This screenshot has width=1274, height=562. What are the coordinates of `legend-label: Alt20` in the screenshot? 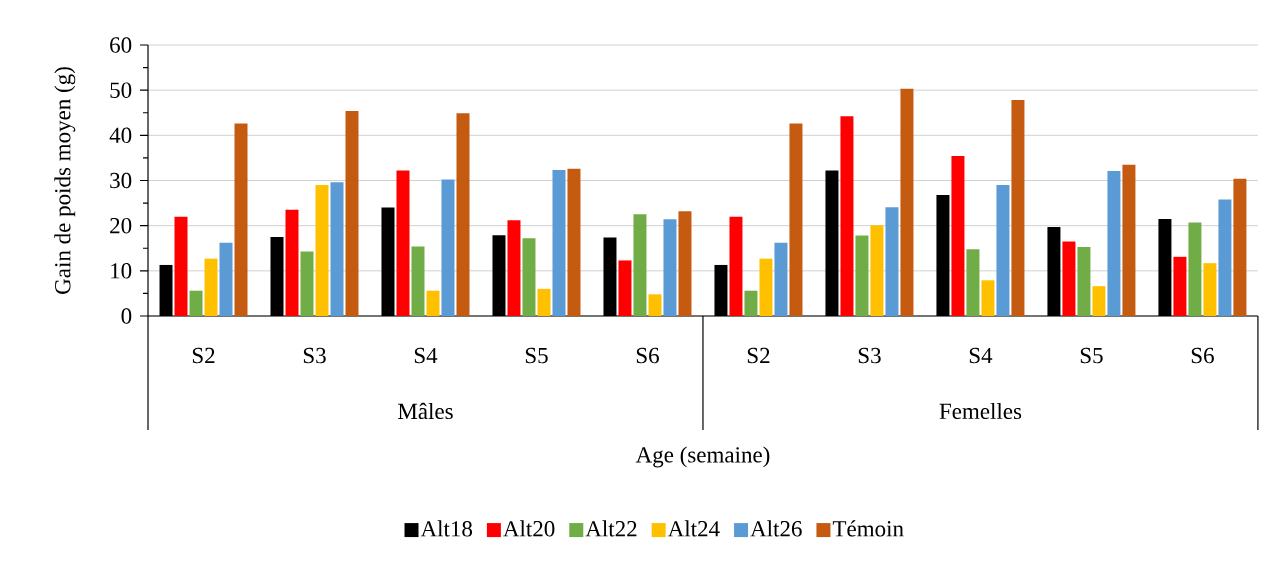 It's located at (529, 528).